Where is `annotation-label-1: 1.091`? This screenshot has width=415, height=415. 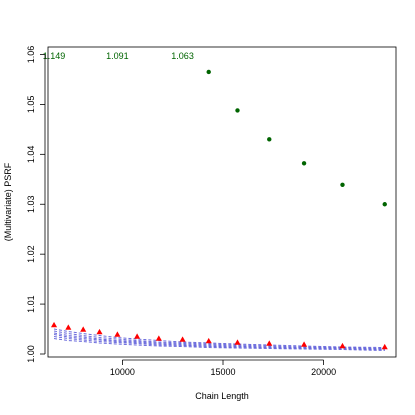 annotation-label-1: 1.091 is located at coordinates (117, 56).